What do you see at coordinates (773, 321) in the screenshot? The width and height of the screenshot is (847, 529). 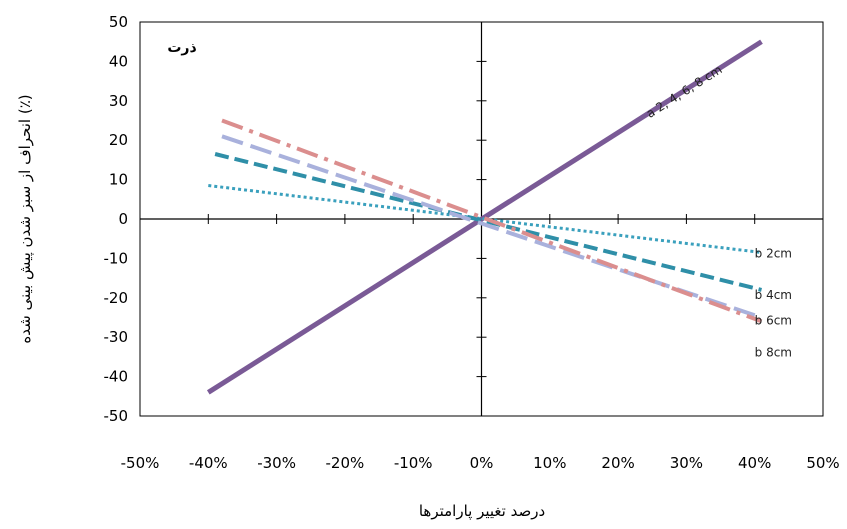 I see `series-label-3: b 6cm` at bounding box center [773, 321].